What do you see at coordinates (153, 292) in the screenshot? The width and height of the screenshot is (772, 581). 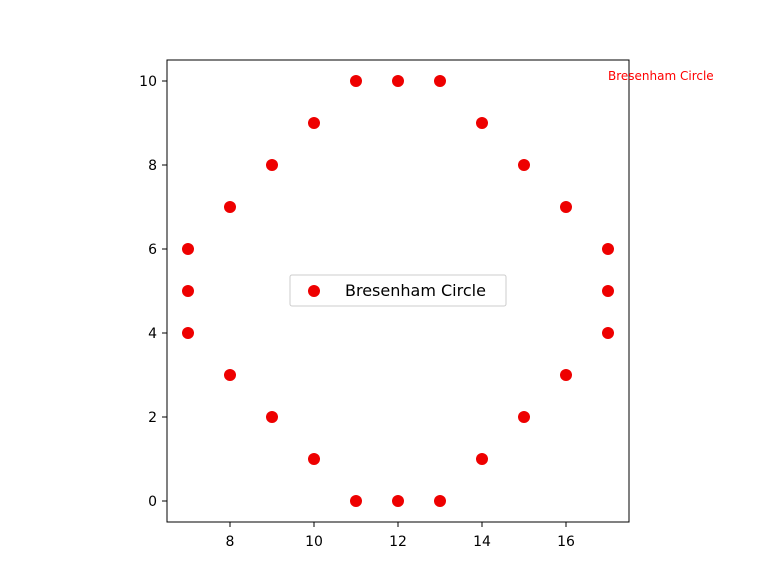 I see `y-axis: 0 2 4 6 8 10` at bounding box center [153, 292].